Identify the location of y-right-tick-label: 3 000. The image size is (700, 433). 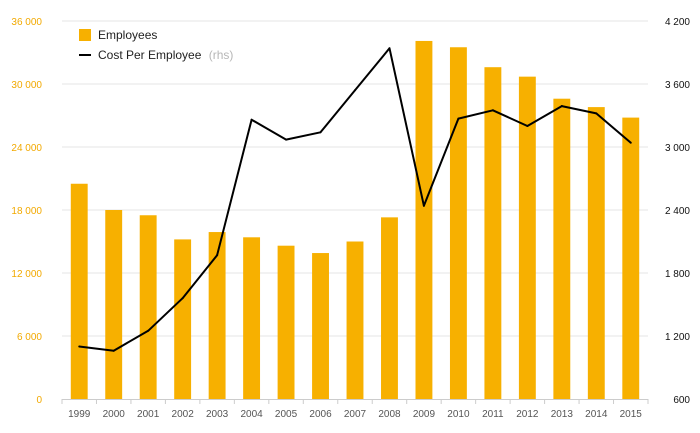
(677, 148).